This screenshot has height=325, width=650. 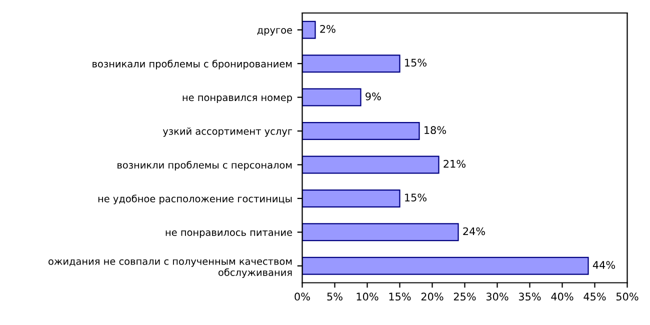 What do you see at coordinates (274, 32) in the screenshot?
I see `y-tick-label: другое` at bounding box center [274, 32].